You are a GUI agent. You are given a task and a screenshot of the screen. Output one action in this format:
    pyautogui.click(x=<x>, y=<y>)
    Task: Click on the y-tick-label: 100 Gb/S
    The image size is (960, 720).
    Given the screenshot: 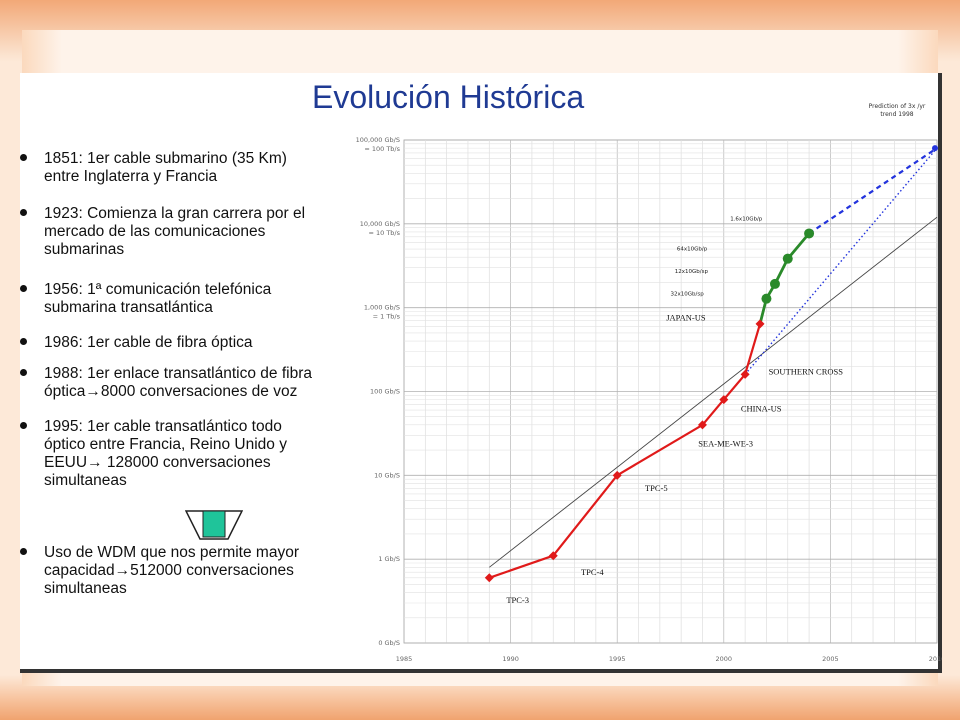 What is the action you would take?
    pyautogui.click(x=385, y=392)
    